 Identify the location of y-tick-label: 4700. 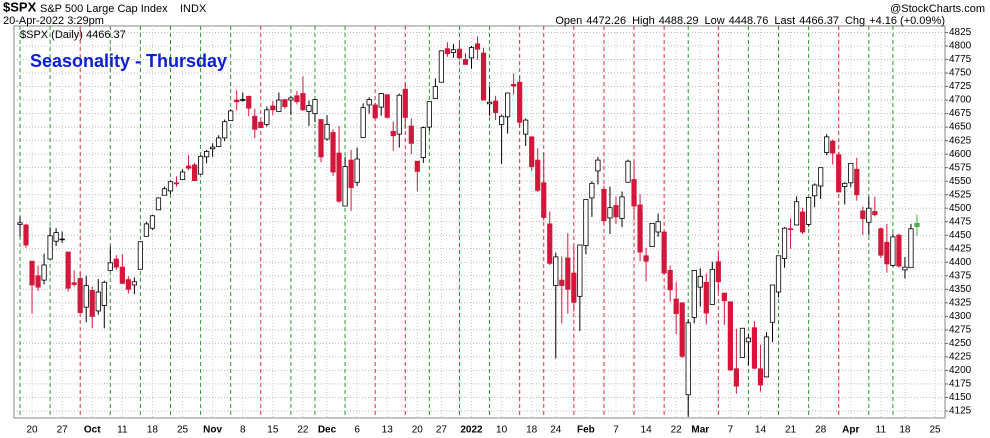
(960, 100).